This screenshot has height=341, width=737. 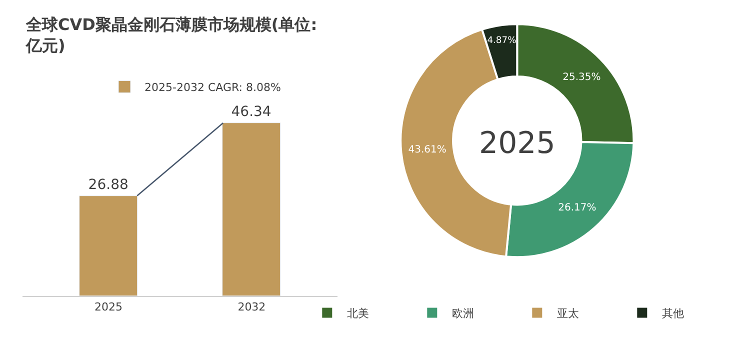 What do you see at coordinates (171, 35) in the screenshot?
I see `chart-title: 全球CVD聚晶金刚石薄膜市场规模(单位: 亿元)` at bounding box center [171, 35].